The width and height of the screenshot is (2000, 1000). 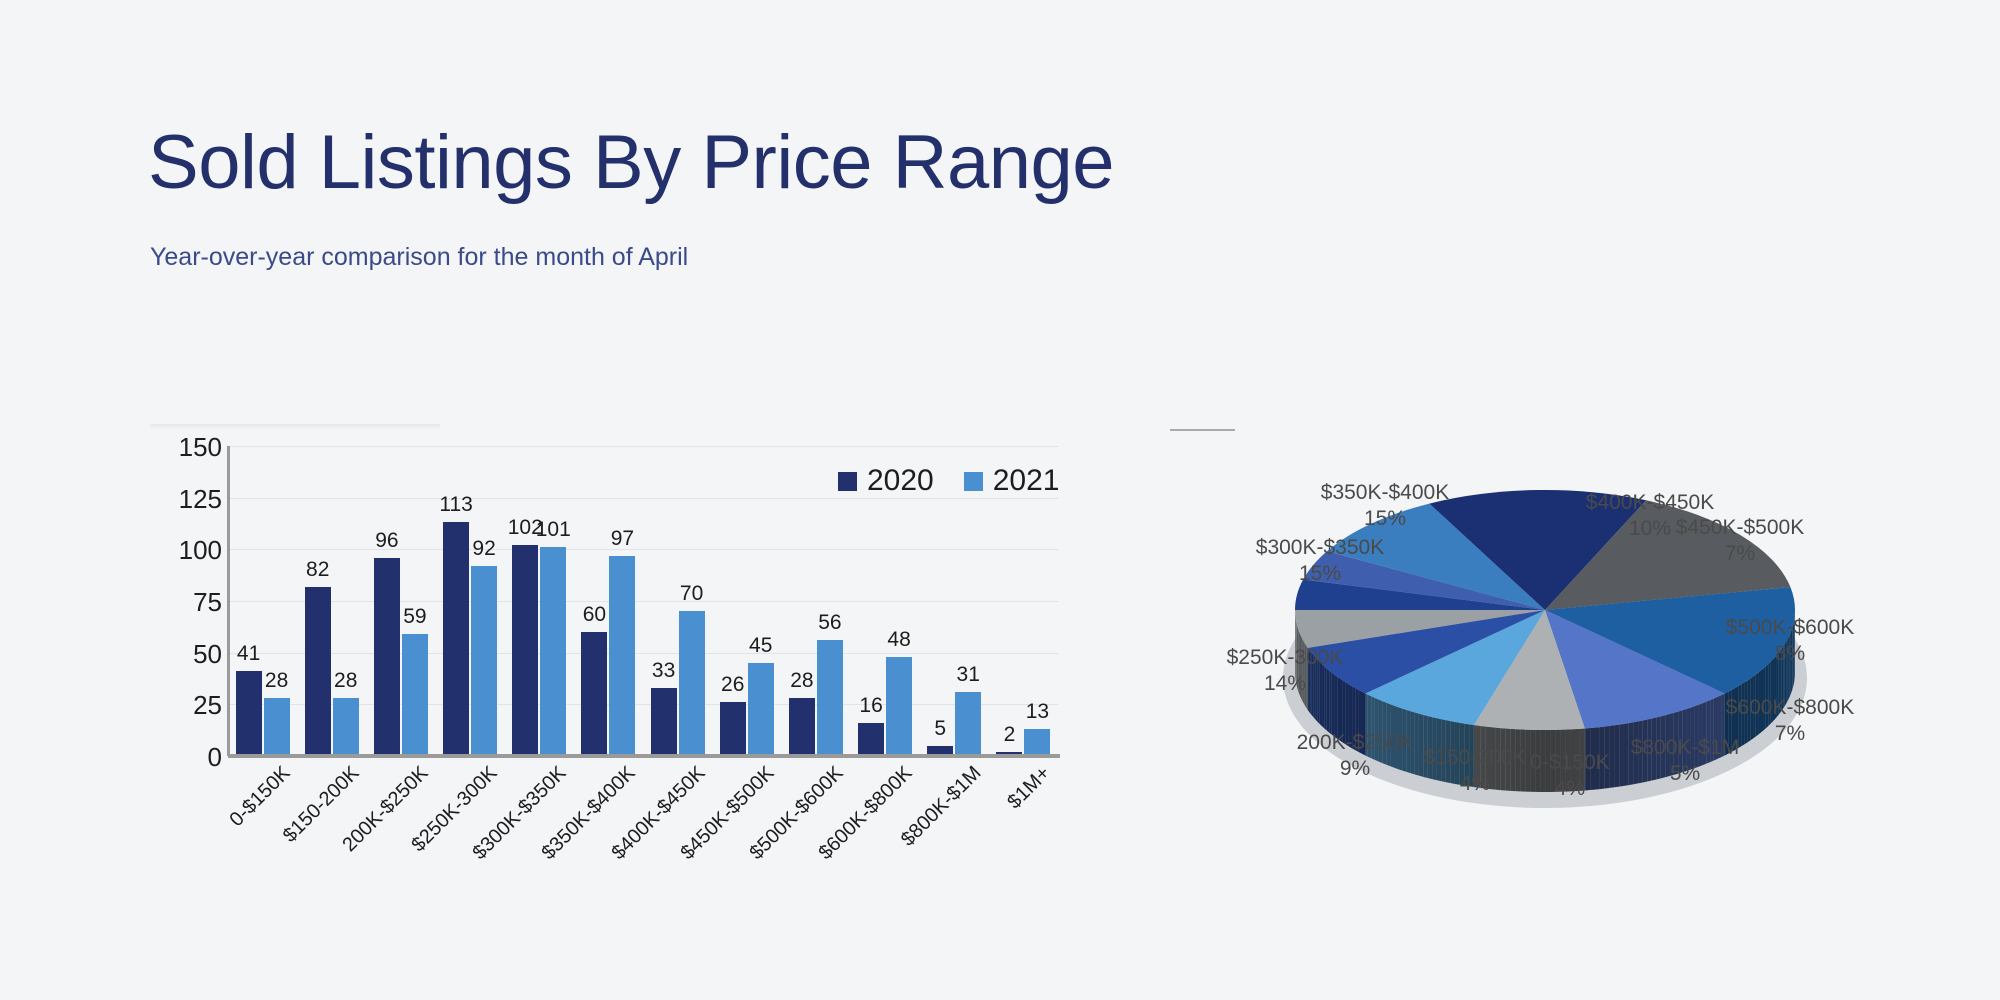 What do you see at coordinates (1037, 712) in the screenshot?
I see `bar-value-label: 13` at bounding box center [1037, 712].